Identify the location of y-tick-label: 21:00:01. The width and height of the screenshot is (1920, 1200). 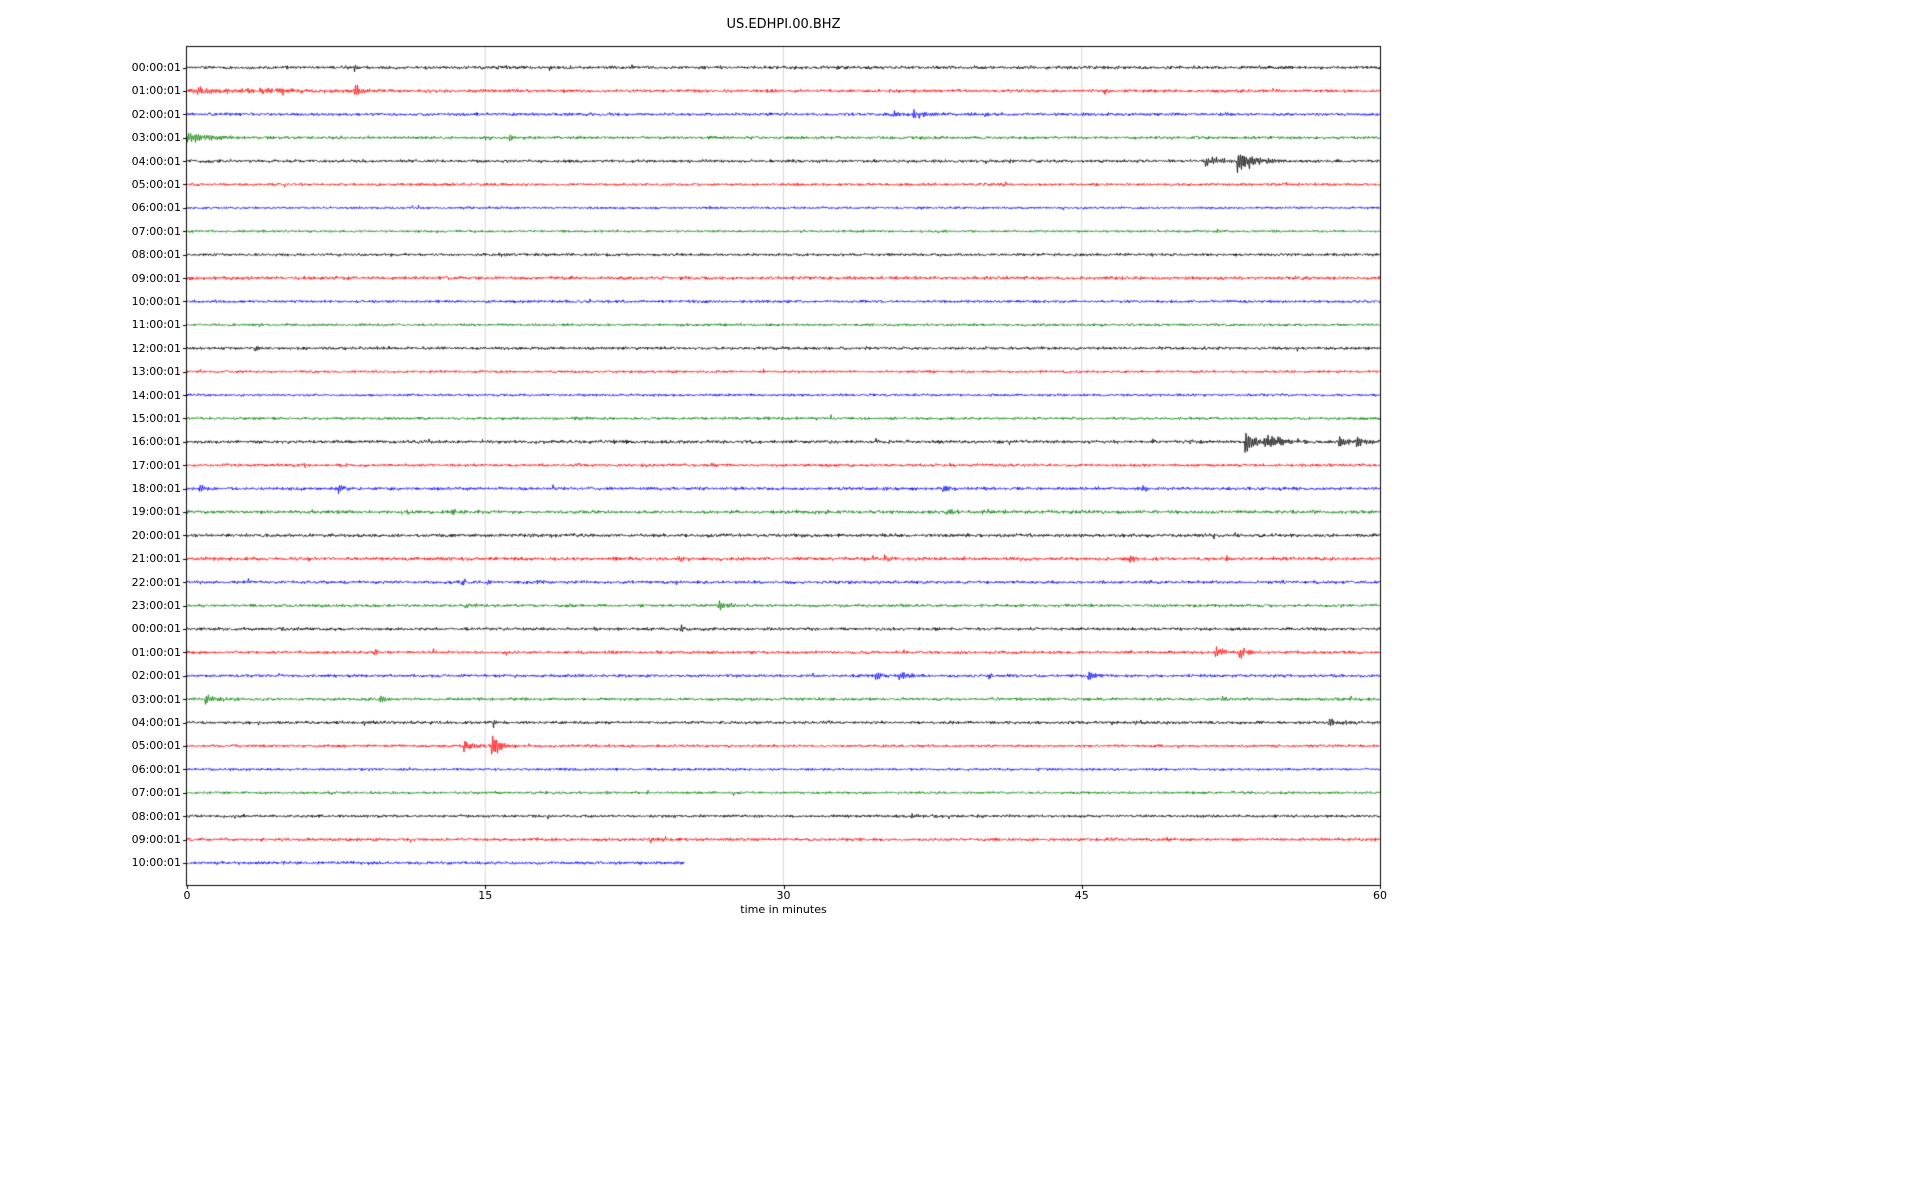
(156, 559).